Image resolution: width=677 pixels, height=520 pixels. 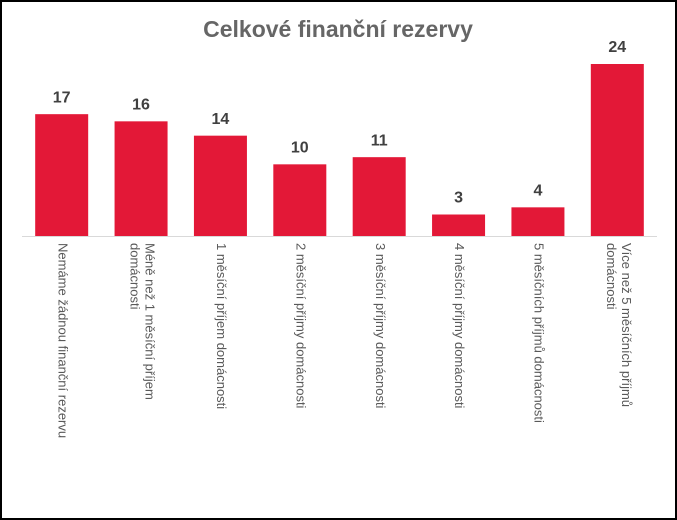 I want to click on value-label: 3, so click(x=458, y=198).